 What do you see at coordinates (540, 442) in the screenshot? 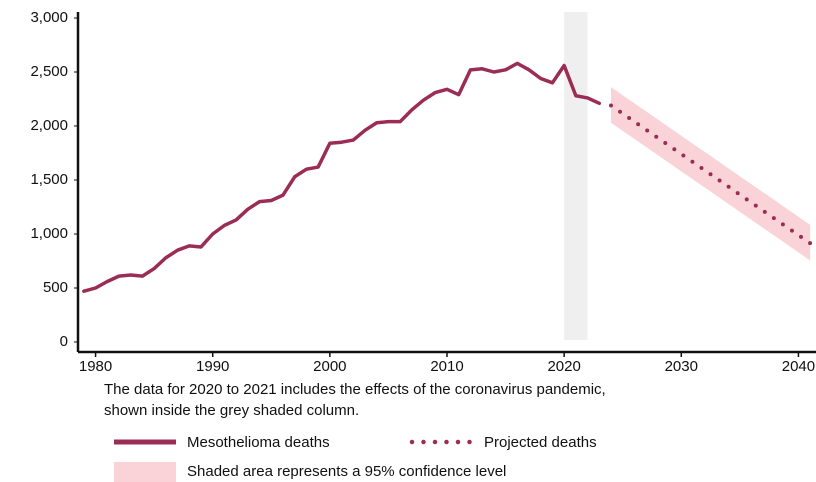
I see `legend-label: Projected deaths` at bounding box center [540, 442].